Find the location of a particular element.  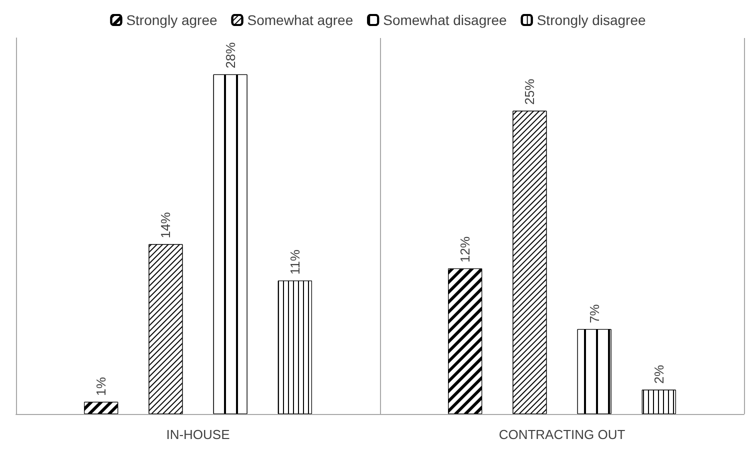

x-tick-label: CONTRACTING OUT is located at coordinates (562, 434).